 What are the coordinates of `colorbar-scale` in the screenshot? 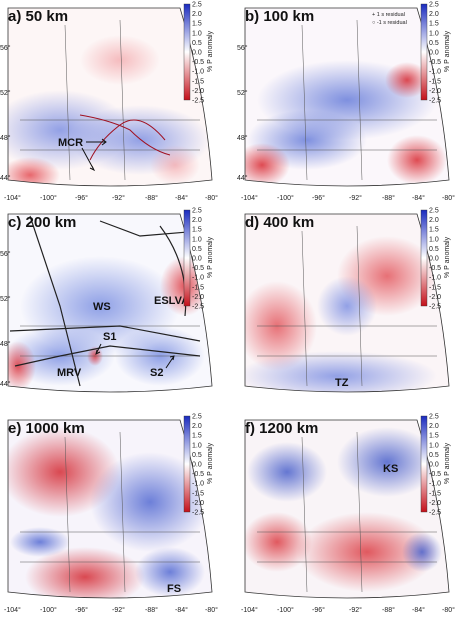 It's located at (187, 464).